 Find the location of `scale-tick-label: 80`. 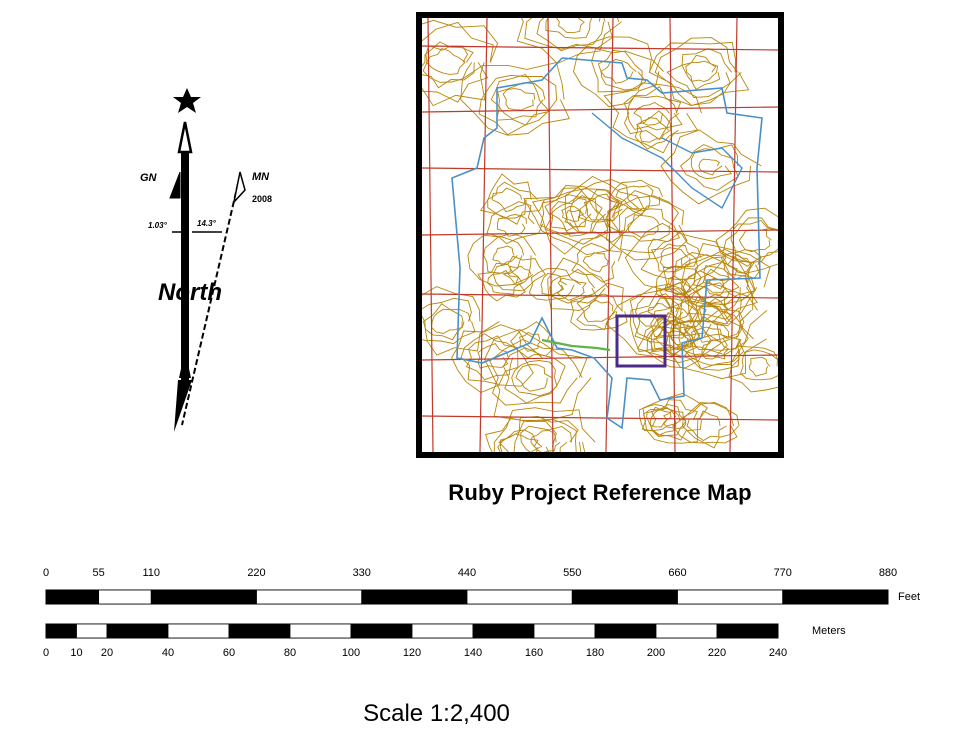

scale-tick-label: 80 is located at coordinates (290, 653).